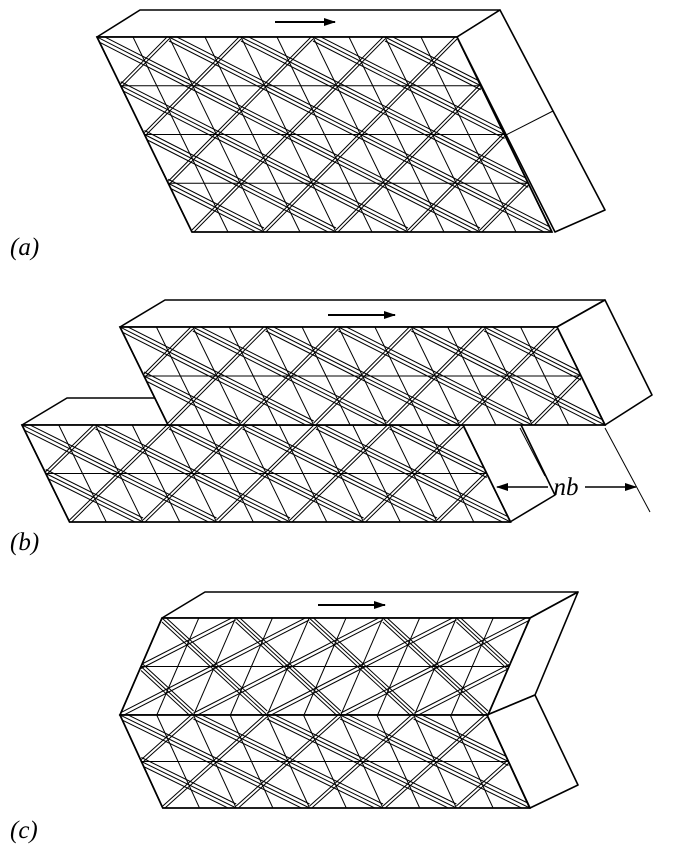 This screenshot has width=673, height=859. I want to click on front-outline, so click(362, 376).